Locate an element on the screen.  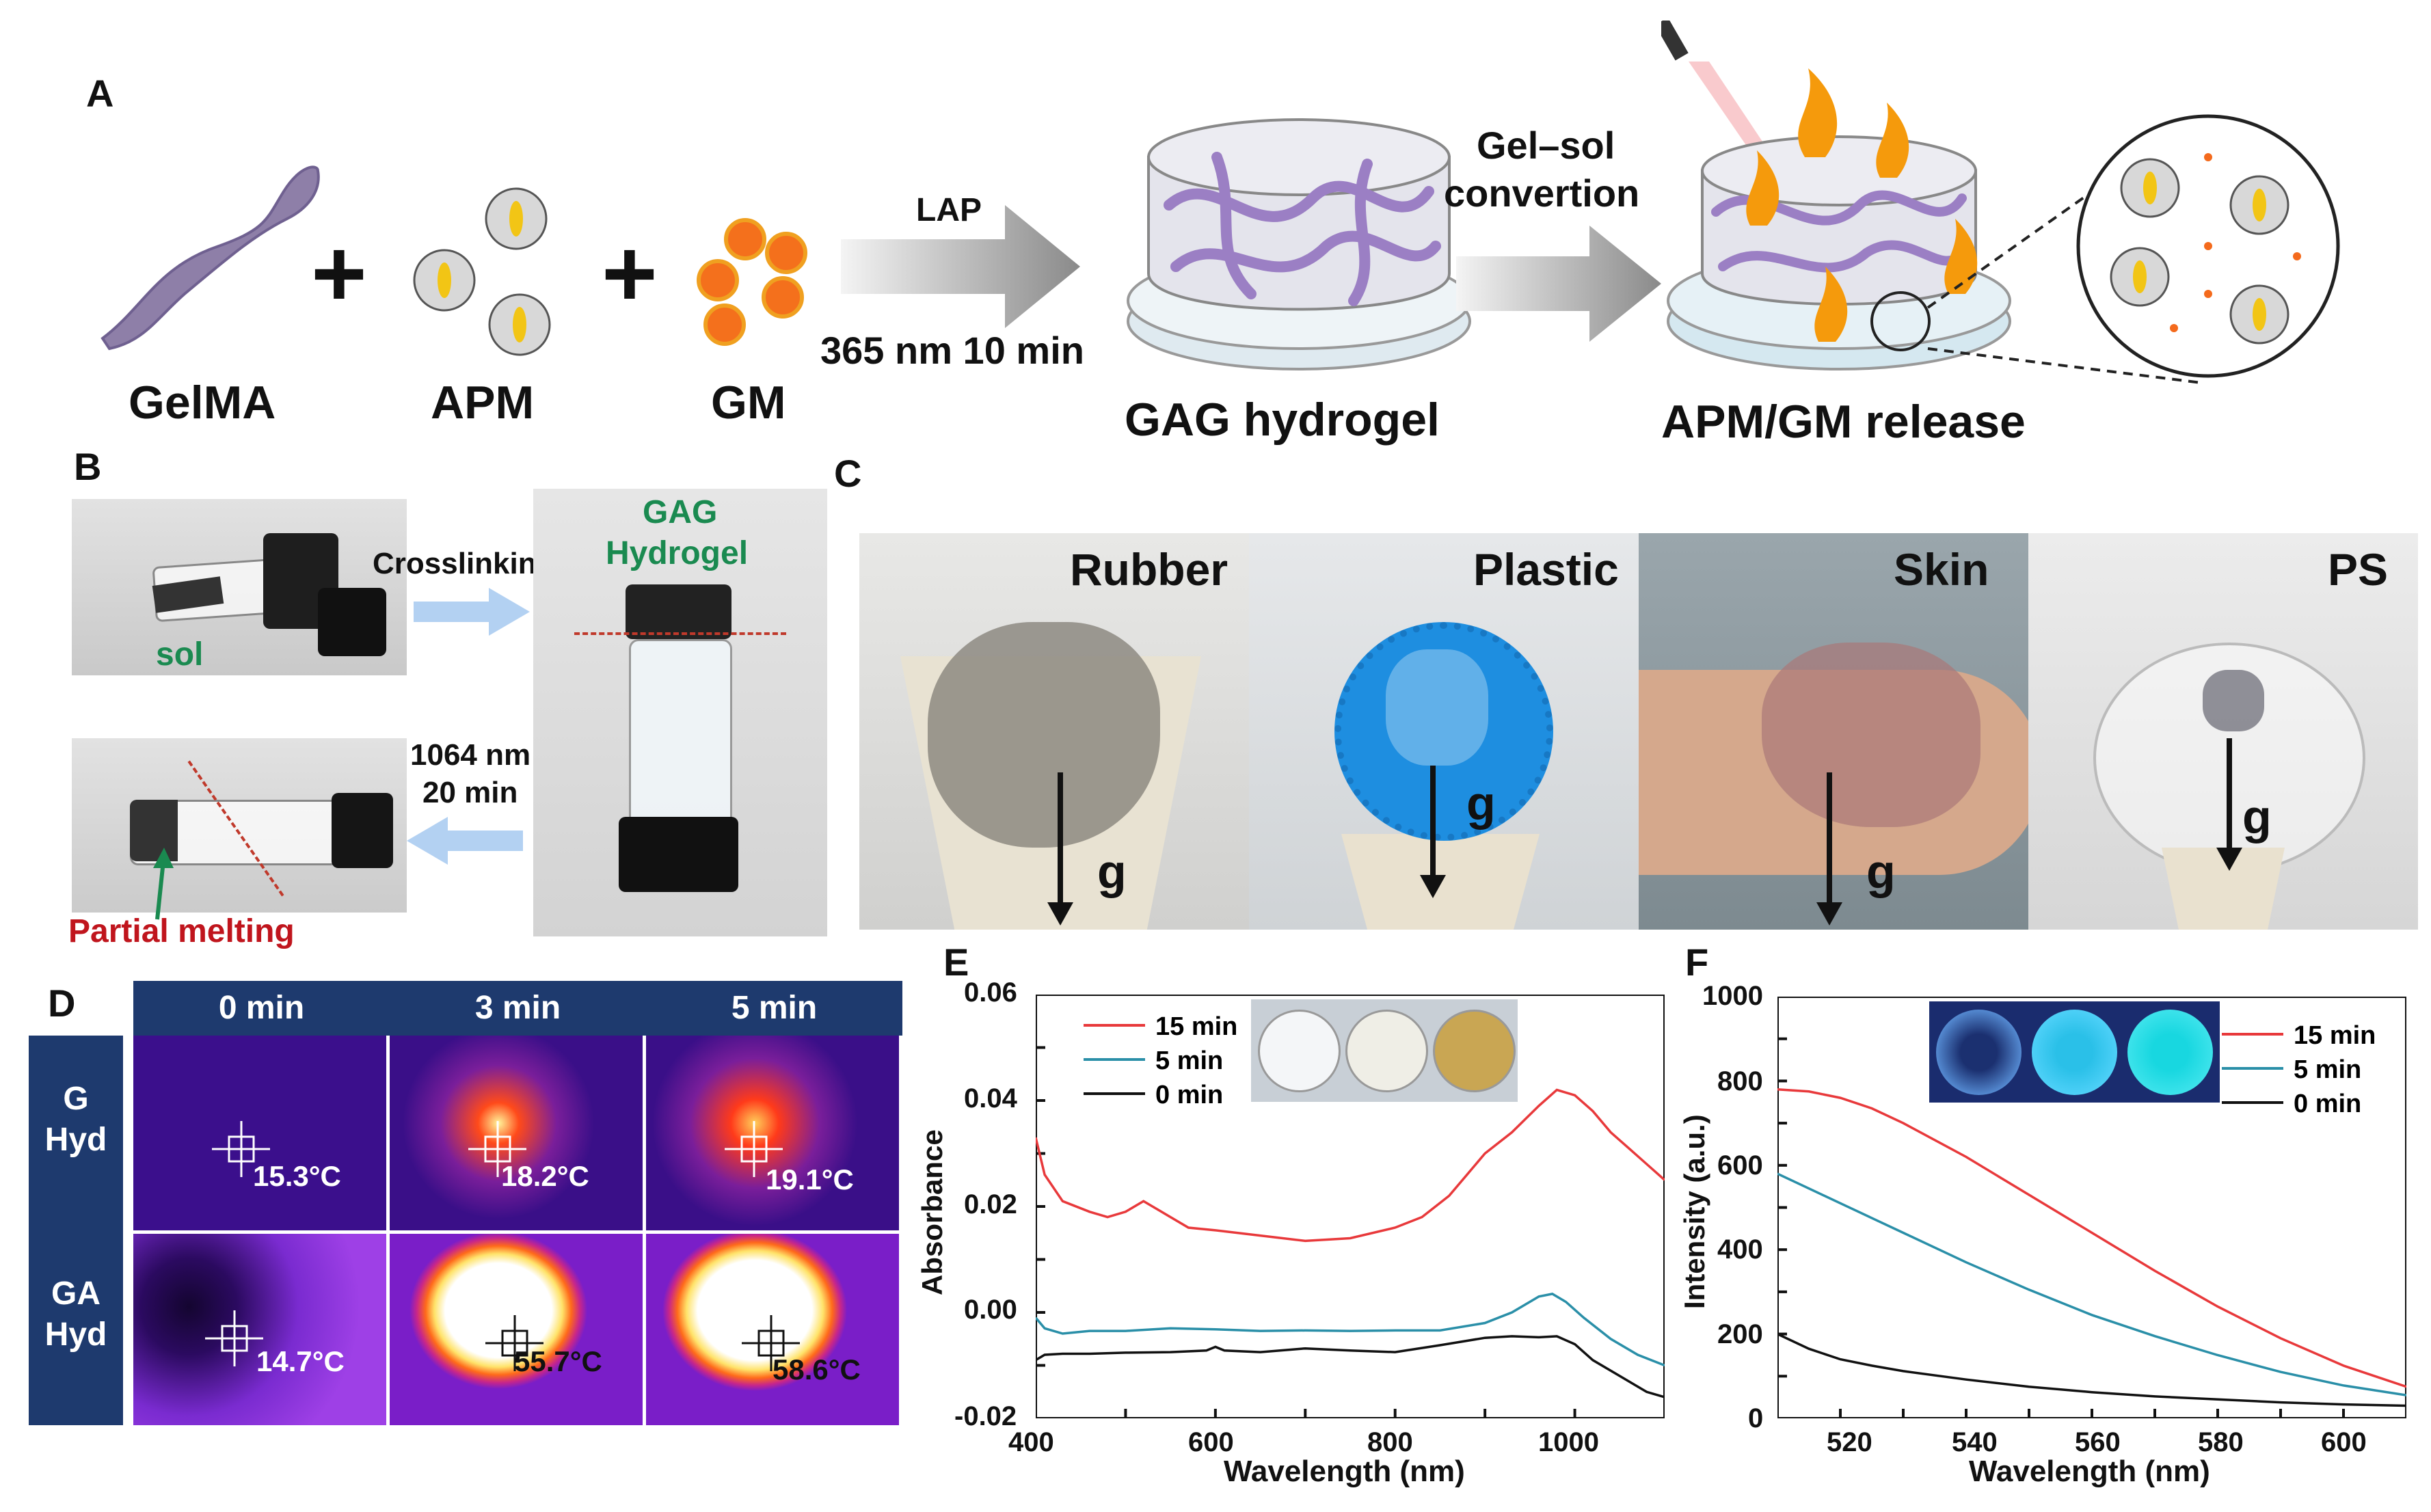
header-5-min: 5 min is located at coordinates (774, 1008).